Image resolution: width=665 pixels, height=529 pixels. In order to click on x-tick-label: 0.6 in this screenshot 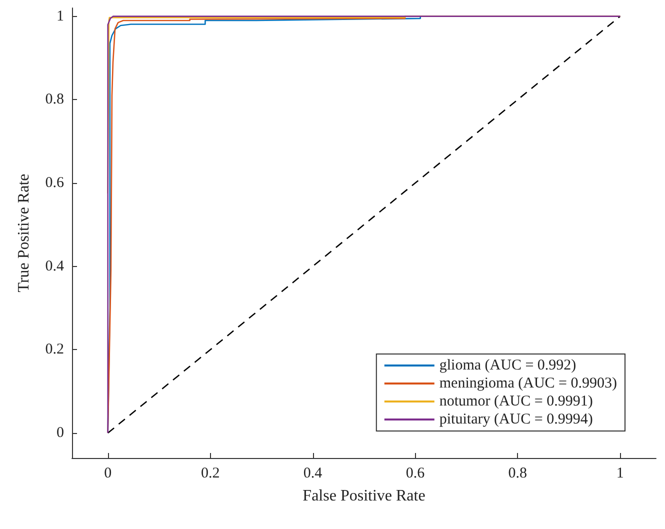, I will do `click(416, 474)`.